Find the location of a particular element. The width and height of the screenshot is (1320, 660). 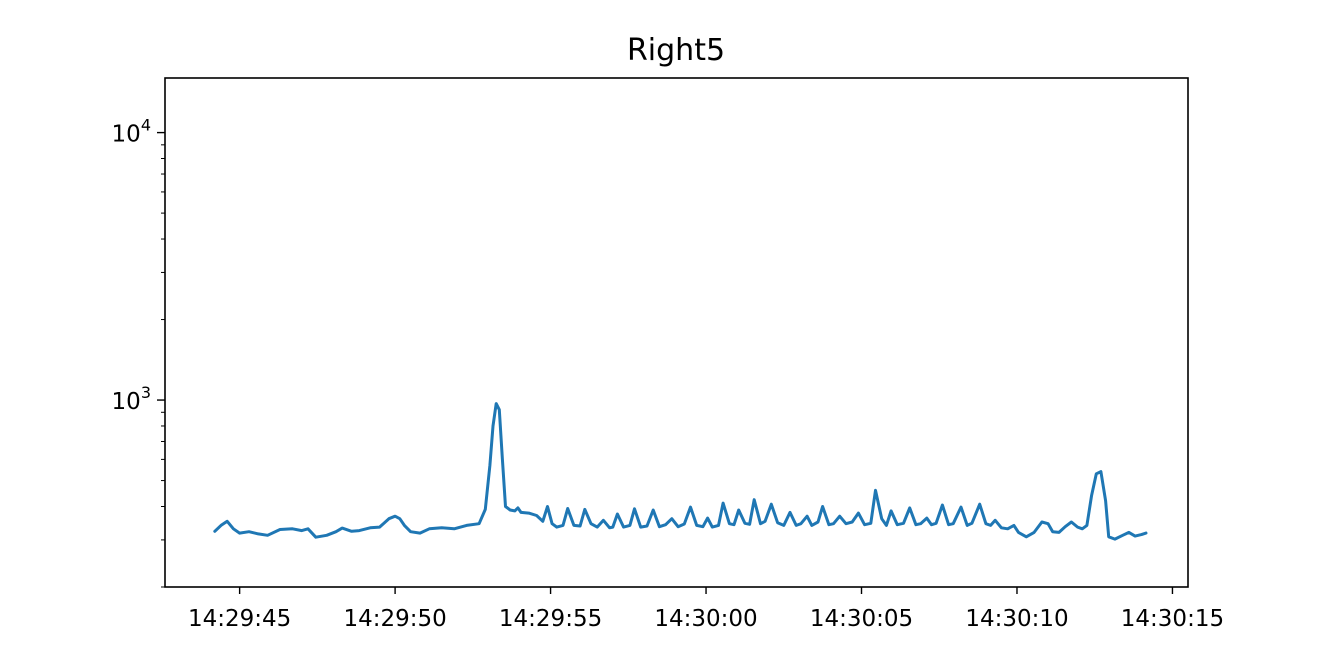

x-tick-label: 14:29:50 is located at coordinates (394, 619).